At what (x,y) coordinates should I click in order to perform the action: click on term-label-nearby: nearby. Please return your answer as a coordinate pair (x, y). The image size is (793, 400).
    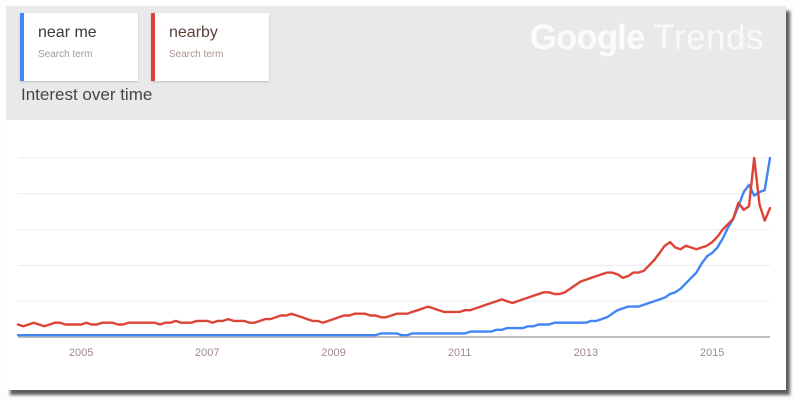
    Looking at the image, I should click on (193, 32).